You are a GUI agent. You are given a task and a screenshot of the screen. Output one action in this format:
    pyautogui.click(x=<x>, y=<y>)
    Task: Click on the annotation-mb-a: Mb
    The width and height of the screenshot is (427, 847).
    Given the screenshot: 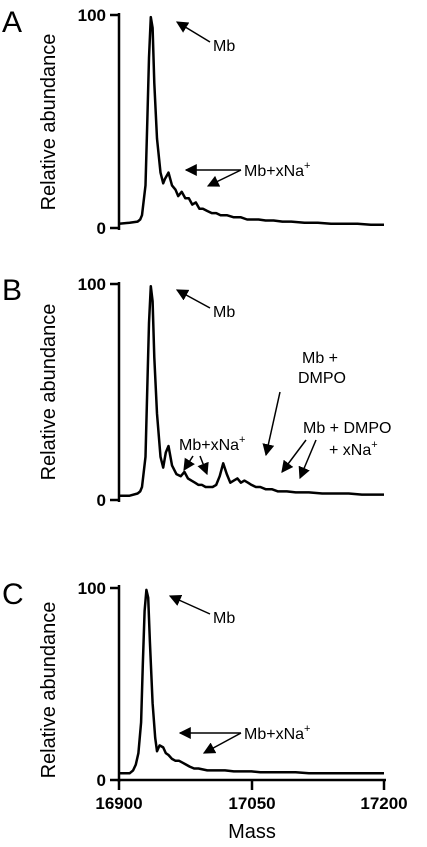 What is the action you would take?
    pyautogui.click(x=224, y=46)
    